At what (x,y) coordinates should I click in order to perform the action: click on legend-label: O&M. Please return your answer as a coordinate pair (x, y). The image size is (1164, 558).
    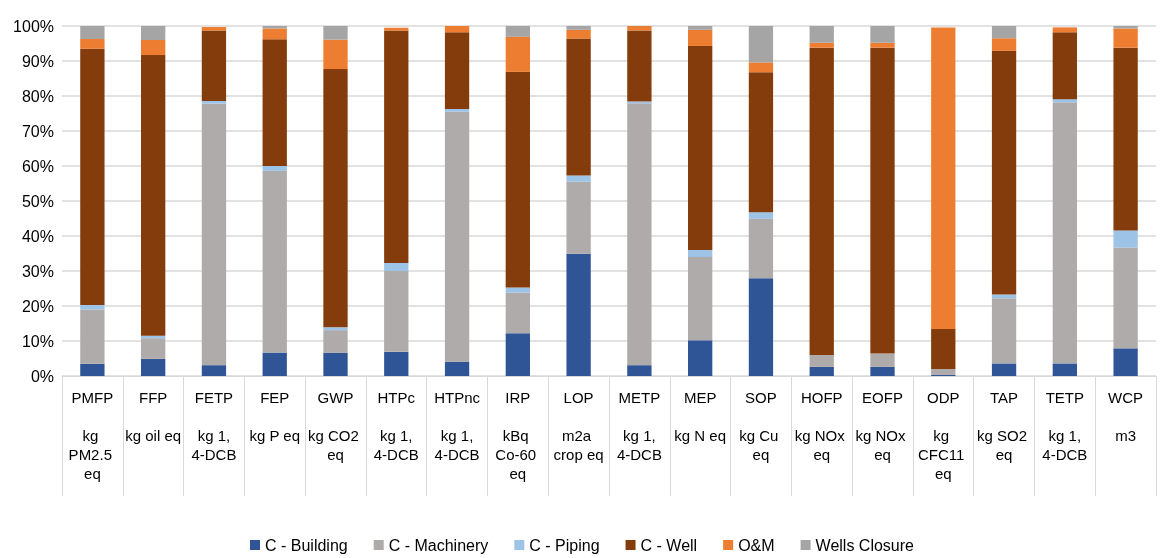
    Looking at the image, I should click on (756, 545).